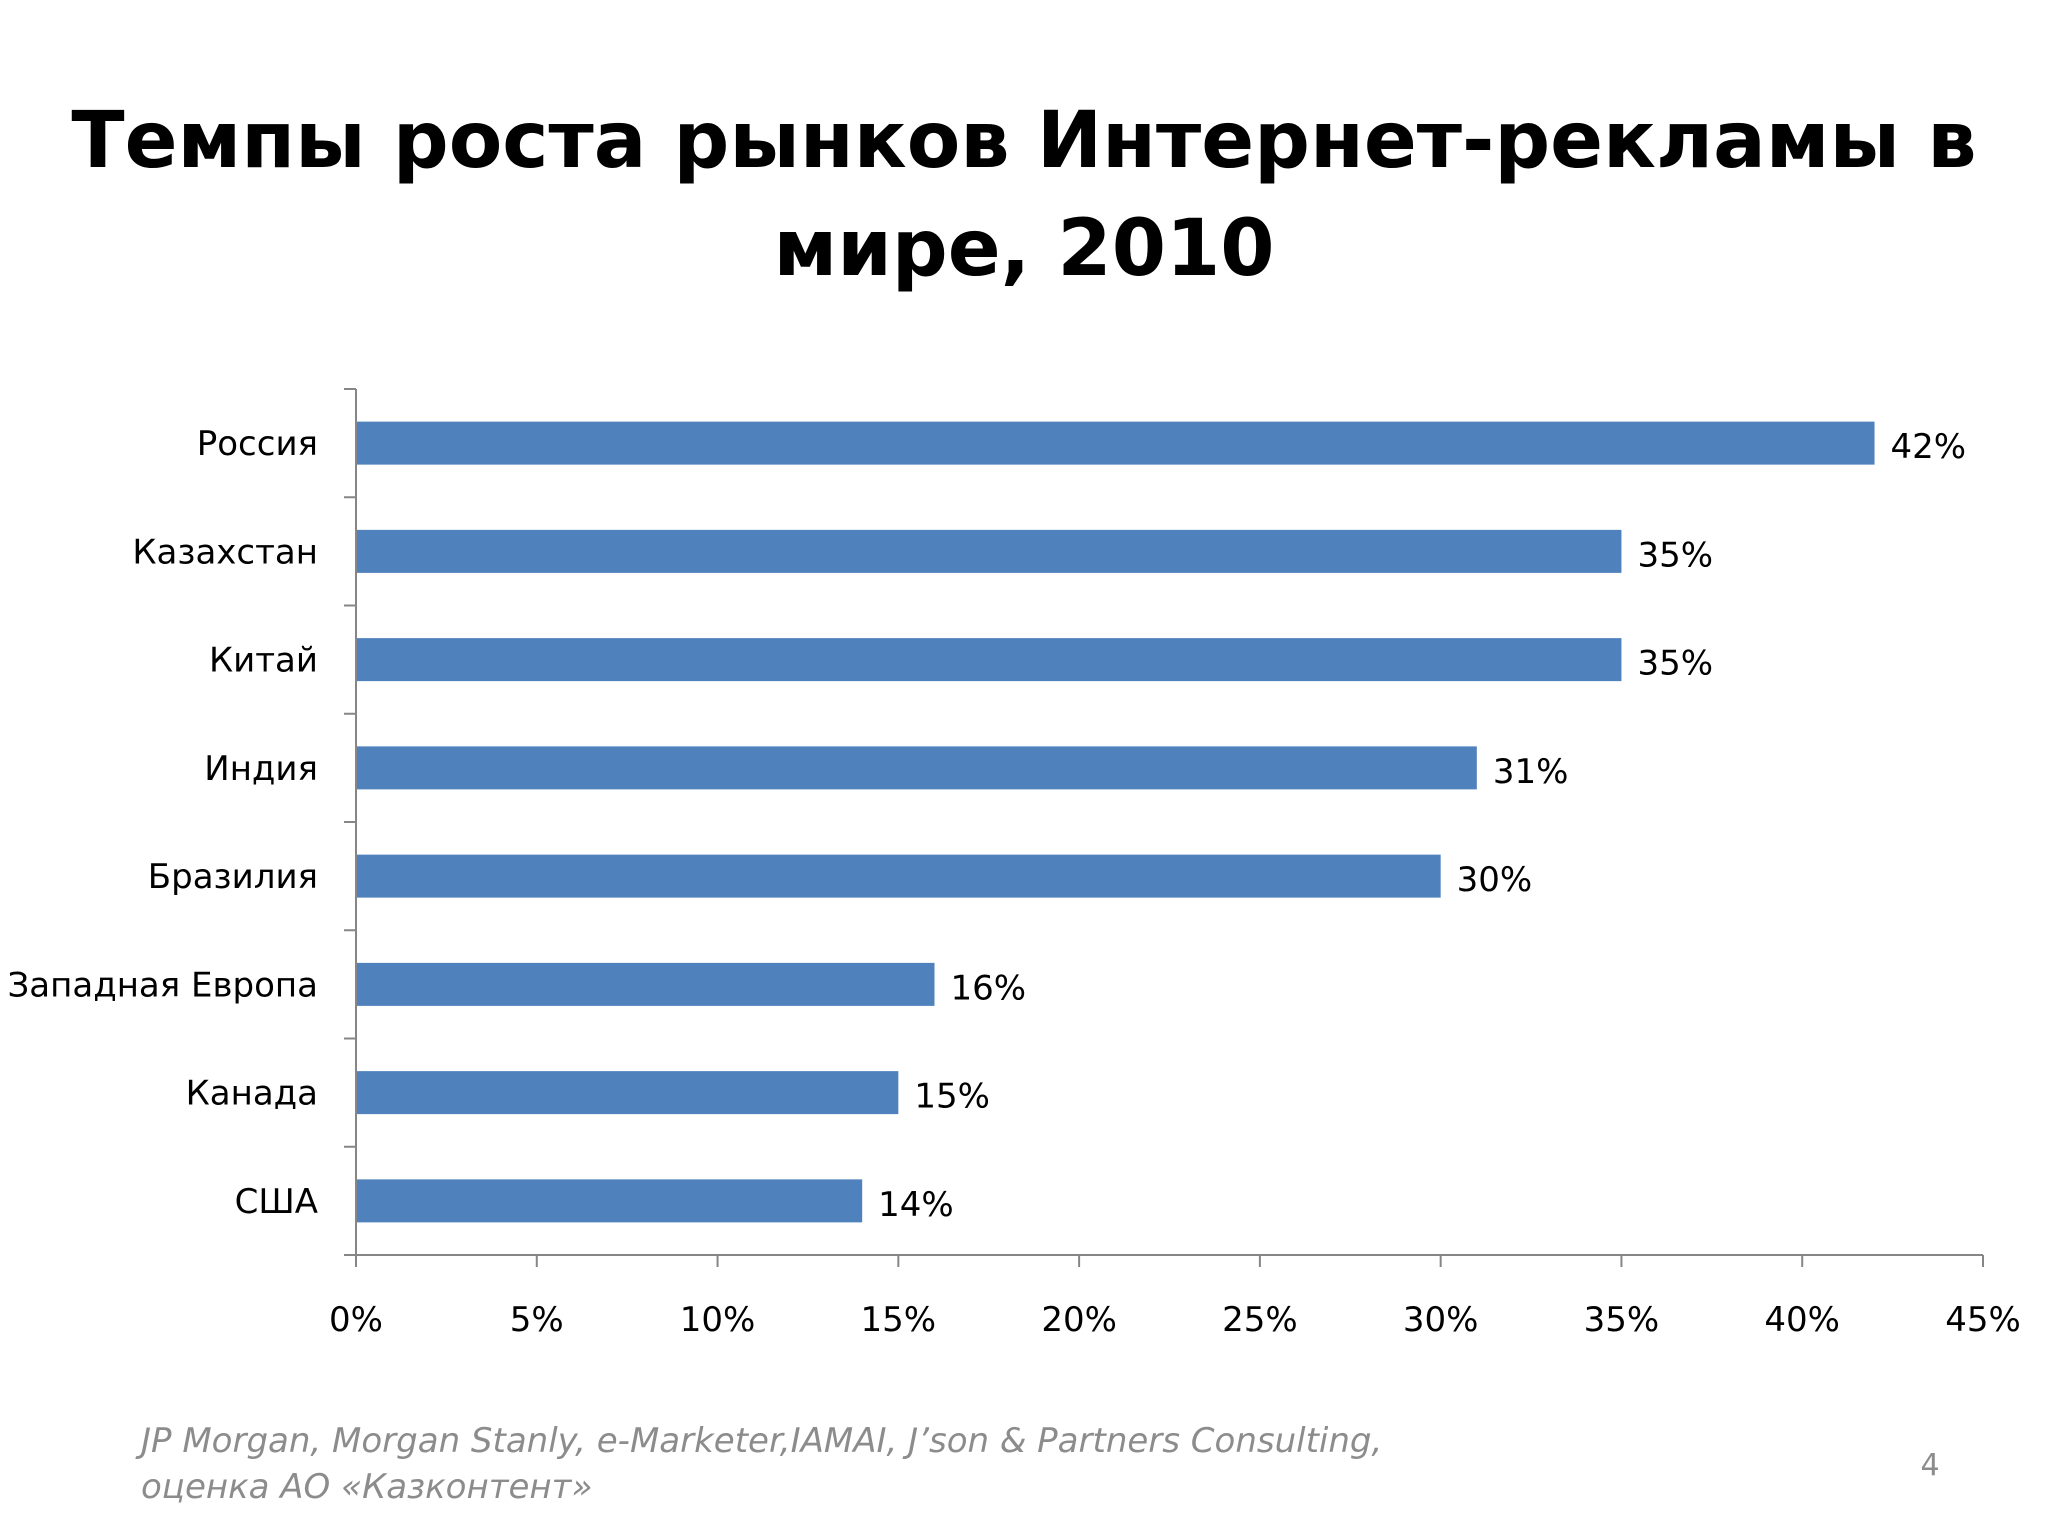 The image size is (2048, 1536). What do you see at coordinates (899, 1320) in the screenshot?
I see `x-tick-label: 15%` at bounding box center [899, 1320].